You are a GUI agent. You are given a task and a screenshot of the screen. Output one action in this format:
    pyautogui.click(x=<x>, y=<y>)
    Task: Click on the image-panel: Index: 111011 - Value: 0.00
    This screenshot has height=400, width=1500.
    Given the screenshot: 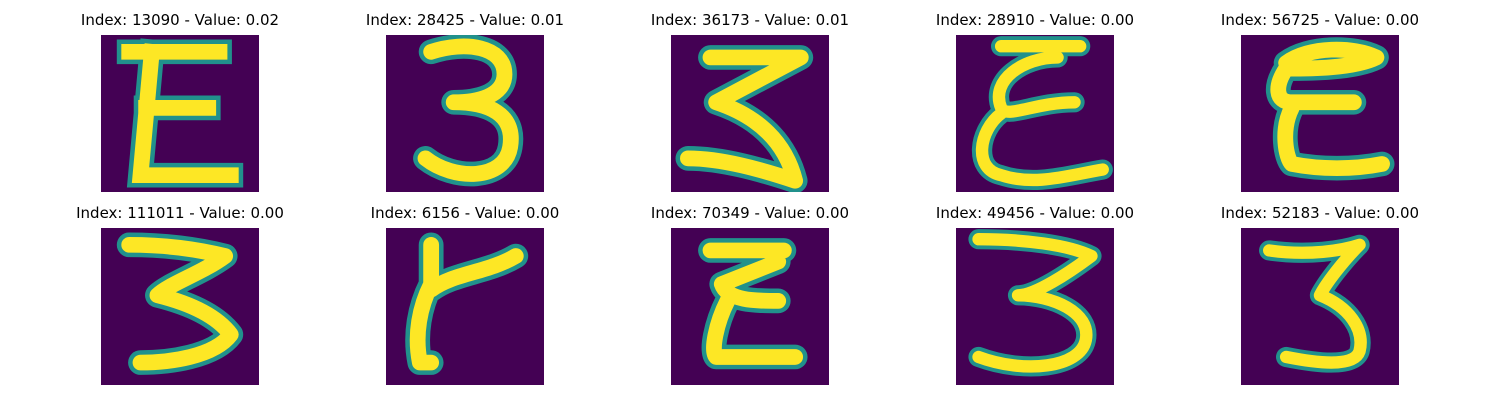 What is the action you would take?
    pyautogui.click(x=180, y=289)
    